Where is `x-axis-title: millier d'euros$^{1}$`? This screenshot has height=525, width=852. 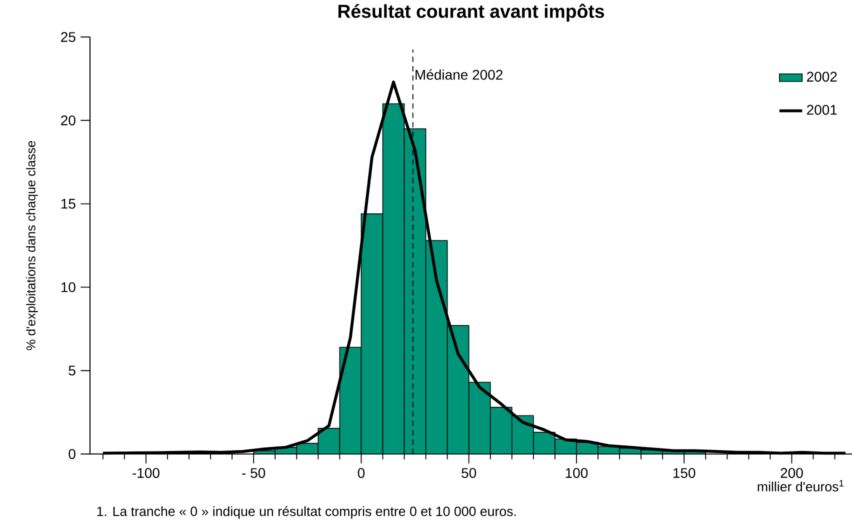 x-axis-title: millier d'euros$^{1}$ is located at coordinates (801, 486).